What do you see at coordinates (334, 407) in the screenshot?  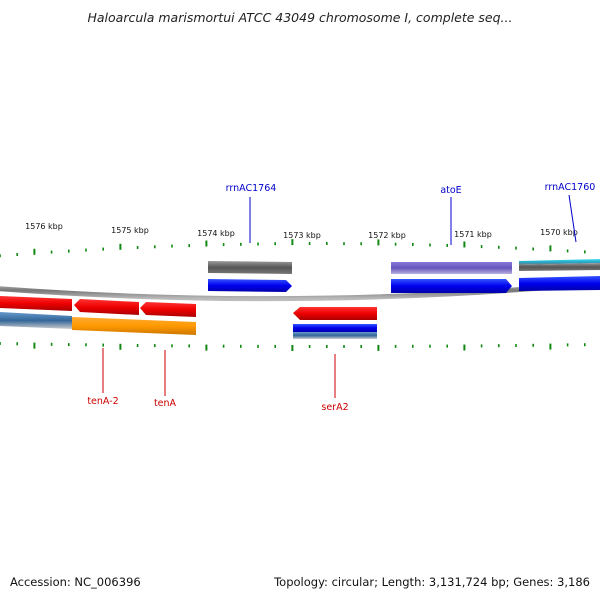 I see `gene-label-serA2: serA2` at bounding box center [334, 407].